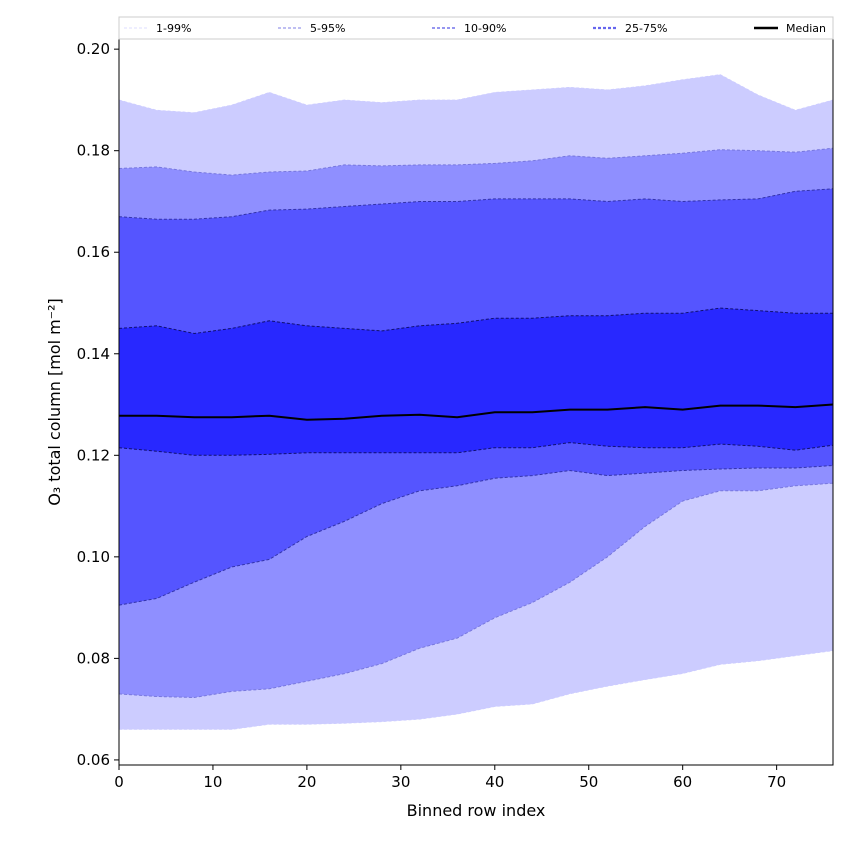 This screenshot has width=850, height=854. What do you see at coordinates (306, 782) in the screenshot?
I see `x-tick-label: 20` at bounding box center [306, 782].